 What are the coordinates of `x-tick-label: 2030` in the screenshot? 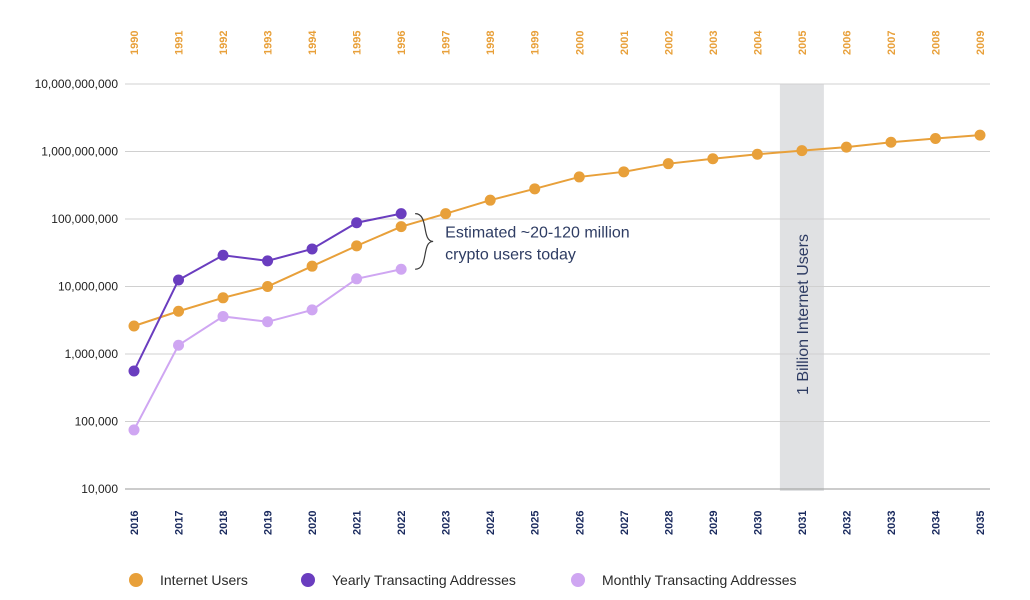 It's located at (758, 523).